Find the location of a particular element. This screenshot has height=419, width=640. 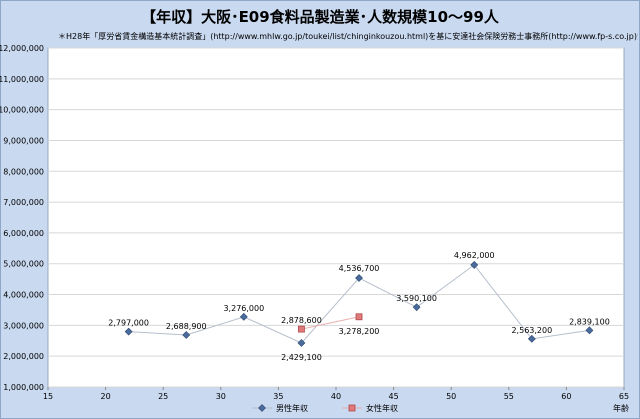

x-tick-label: 15 is located at coordinates (48, 396).